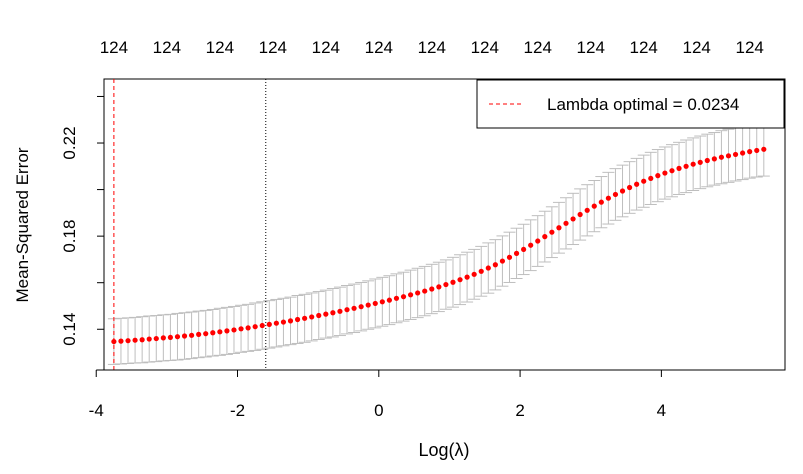  I want to click on y-axis-label: Mean-Squared Error, so click(22, 224).